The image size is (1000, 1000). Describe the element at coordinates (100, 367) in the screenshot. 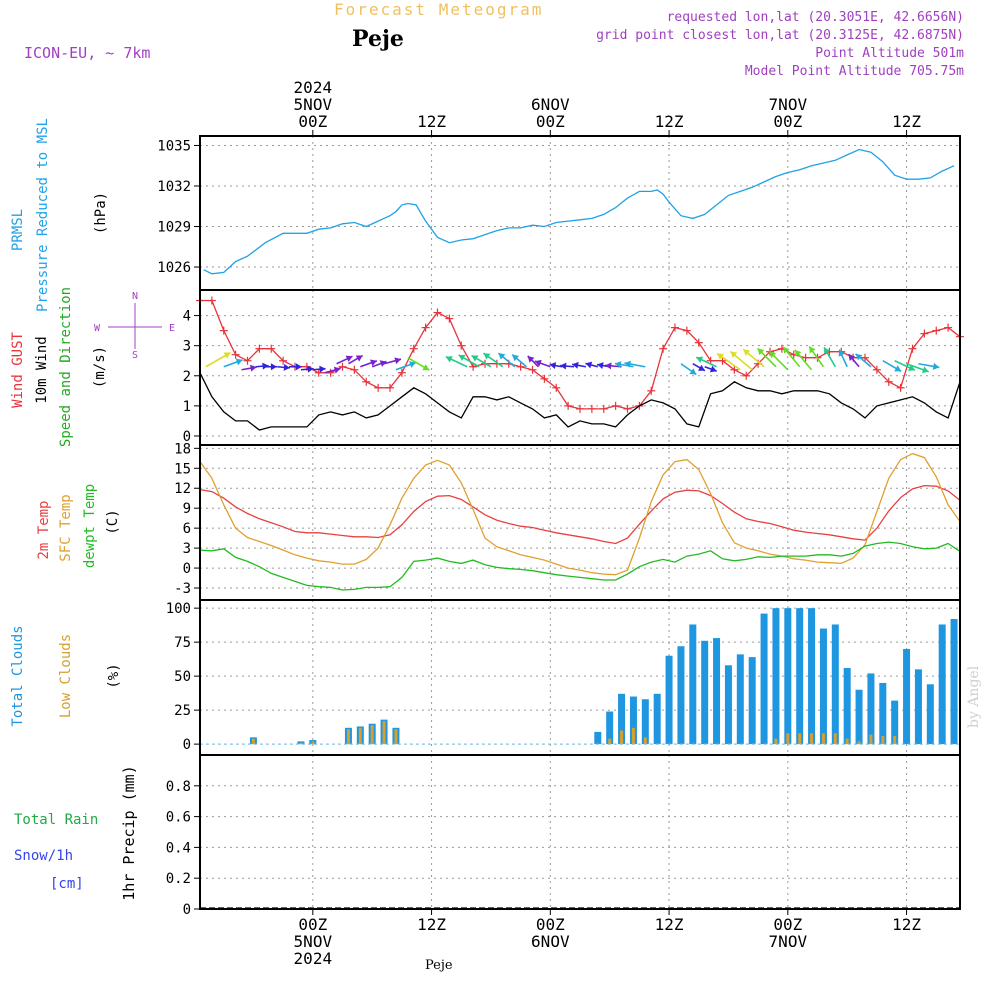

I see `label-ms: (m/s)` at that location.